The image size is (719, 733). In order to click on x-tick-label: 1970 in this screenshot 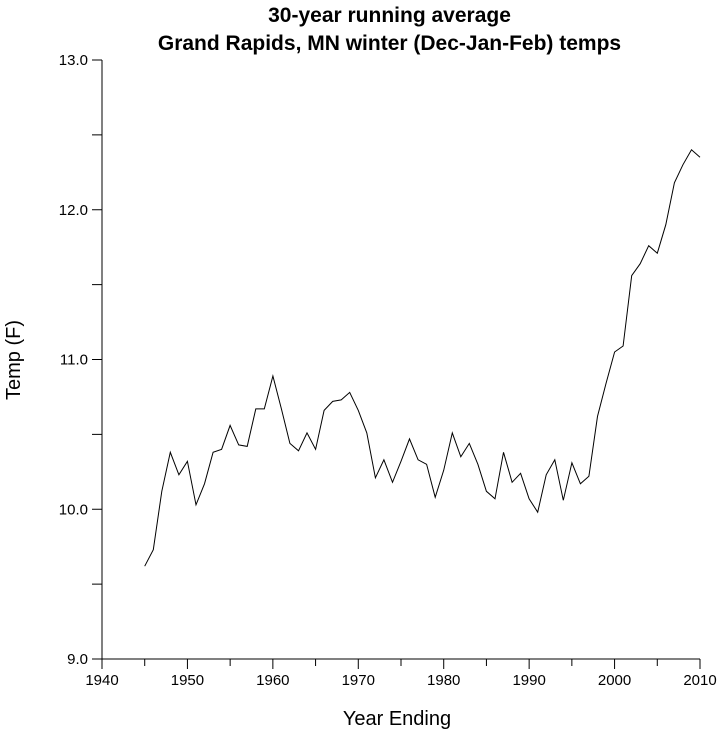, I will do `click(358, 680)`.